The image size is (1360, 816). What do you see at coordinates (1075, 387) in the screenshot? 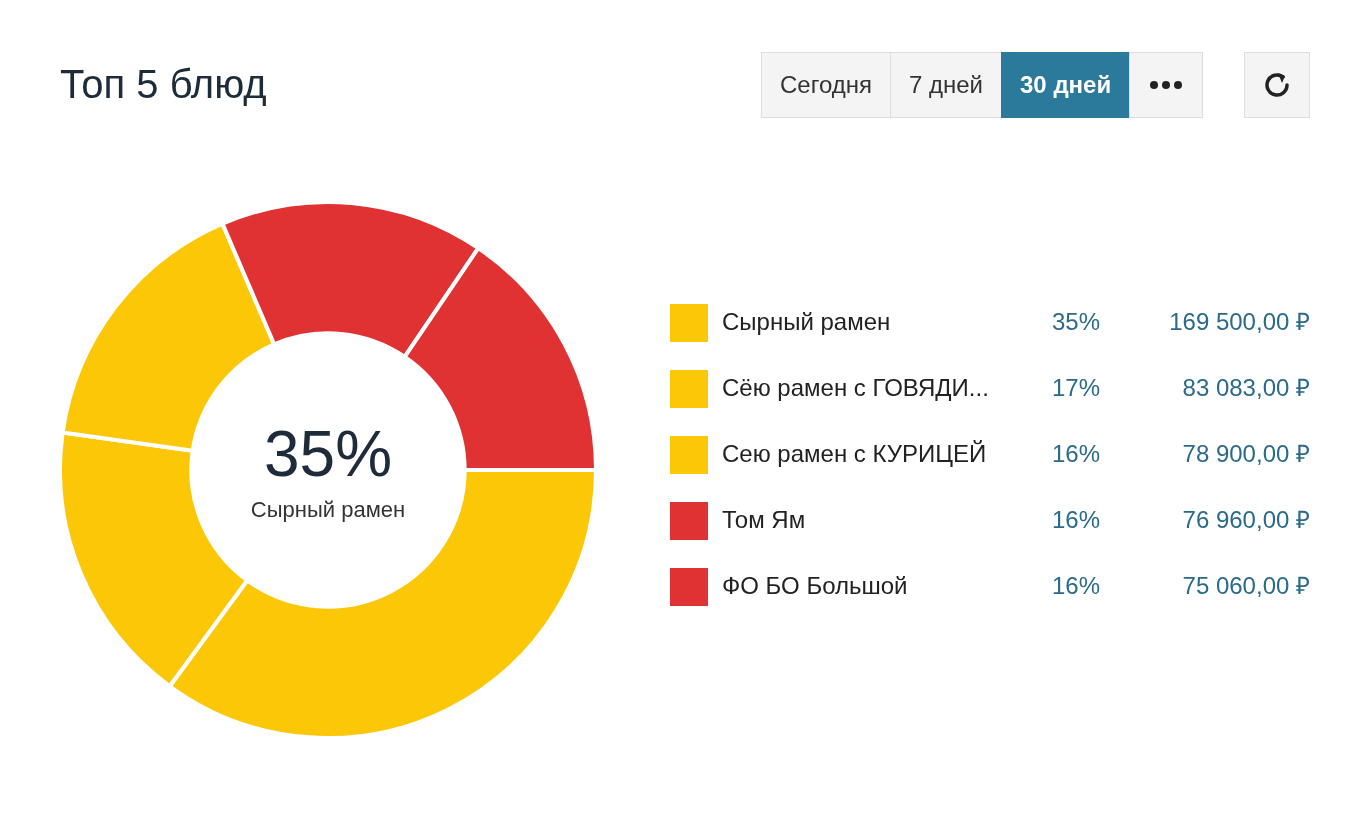
I see `text: 17%` at bounding box center [1075, 387].